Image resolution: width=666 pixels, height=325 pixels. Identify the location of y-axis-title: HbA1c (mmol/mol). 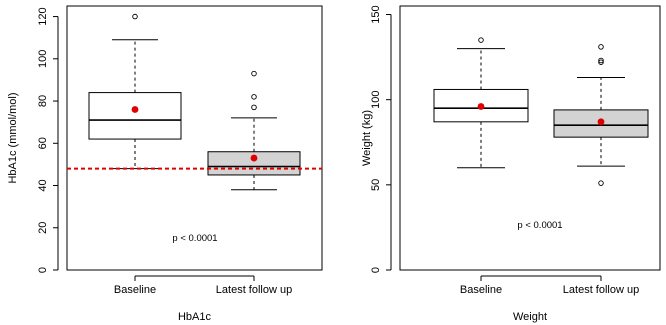
(13, 137).